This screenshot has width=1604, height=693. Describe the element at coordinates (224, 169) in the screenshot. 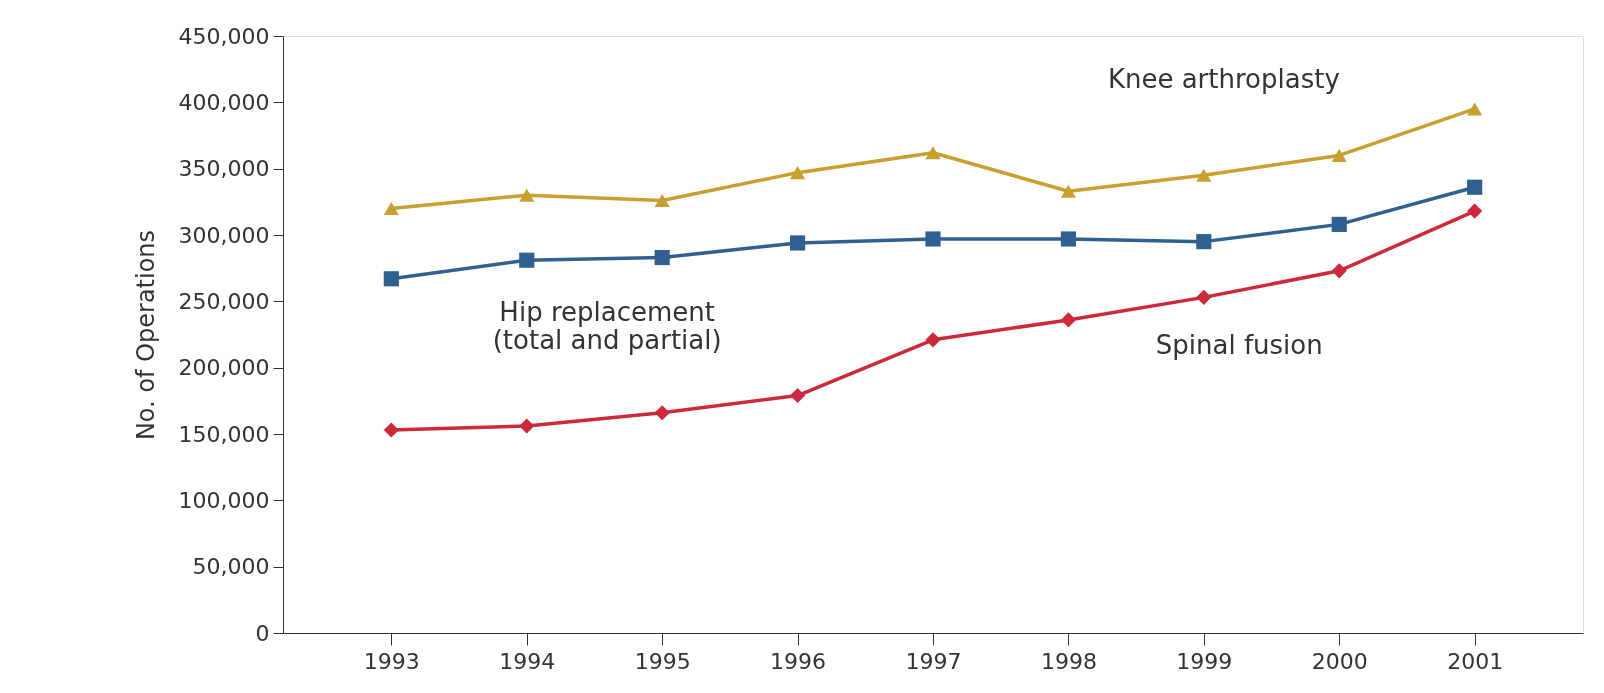

I see `y-tick-label: 350,000` at that location.